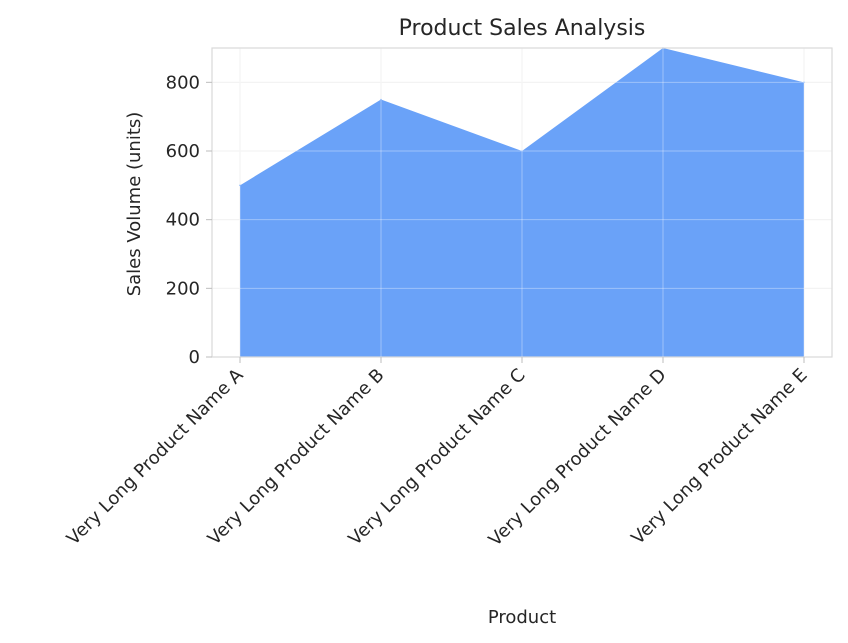 This screenshot has width=848, height=643. I want to click on y-axis-label: Sales Volume (units), so click(134, 204).